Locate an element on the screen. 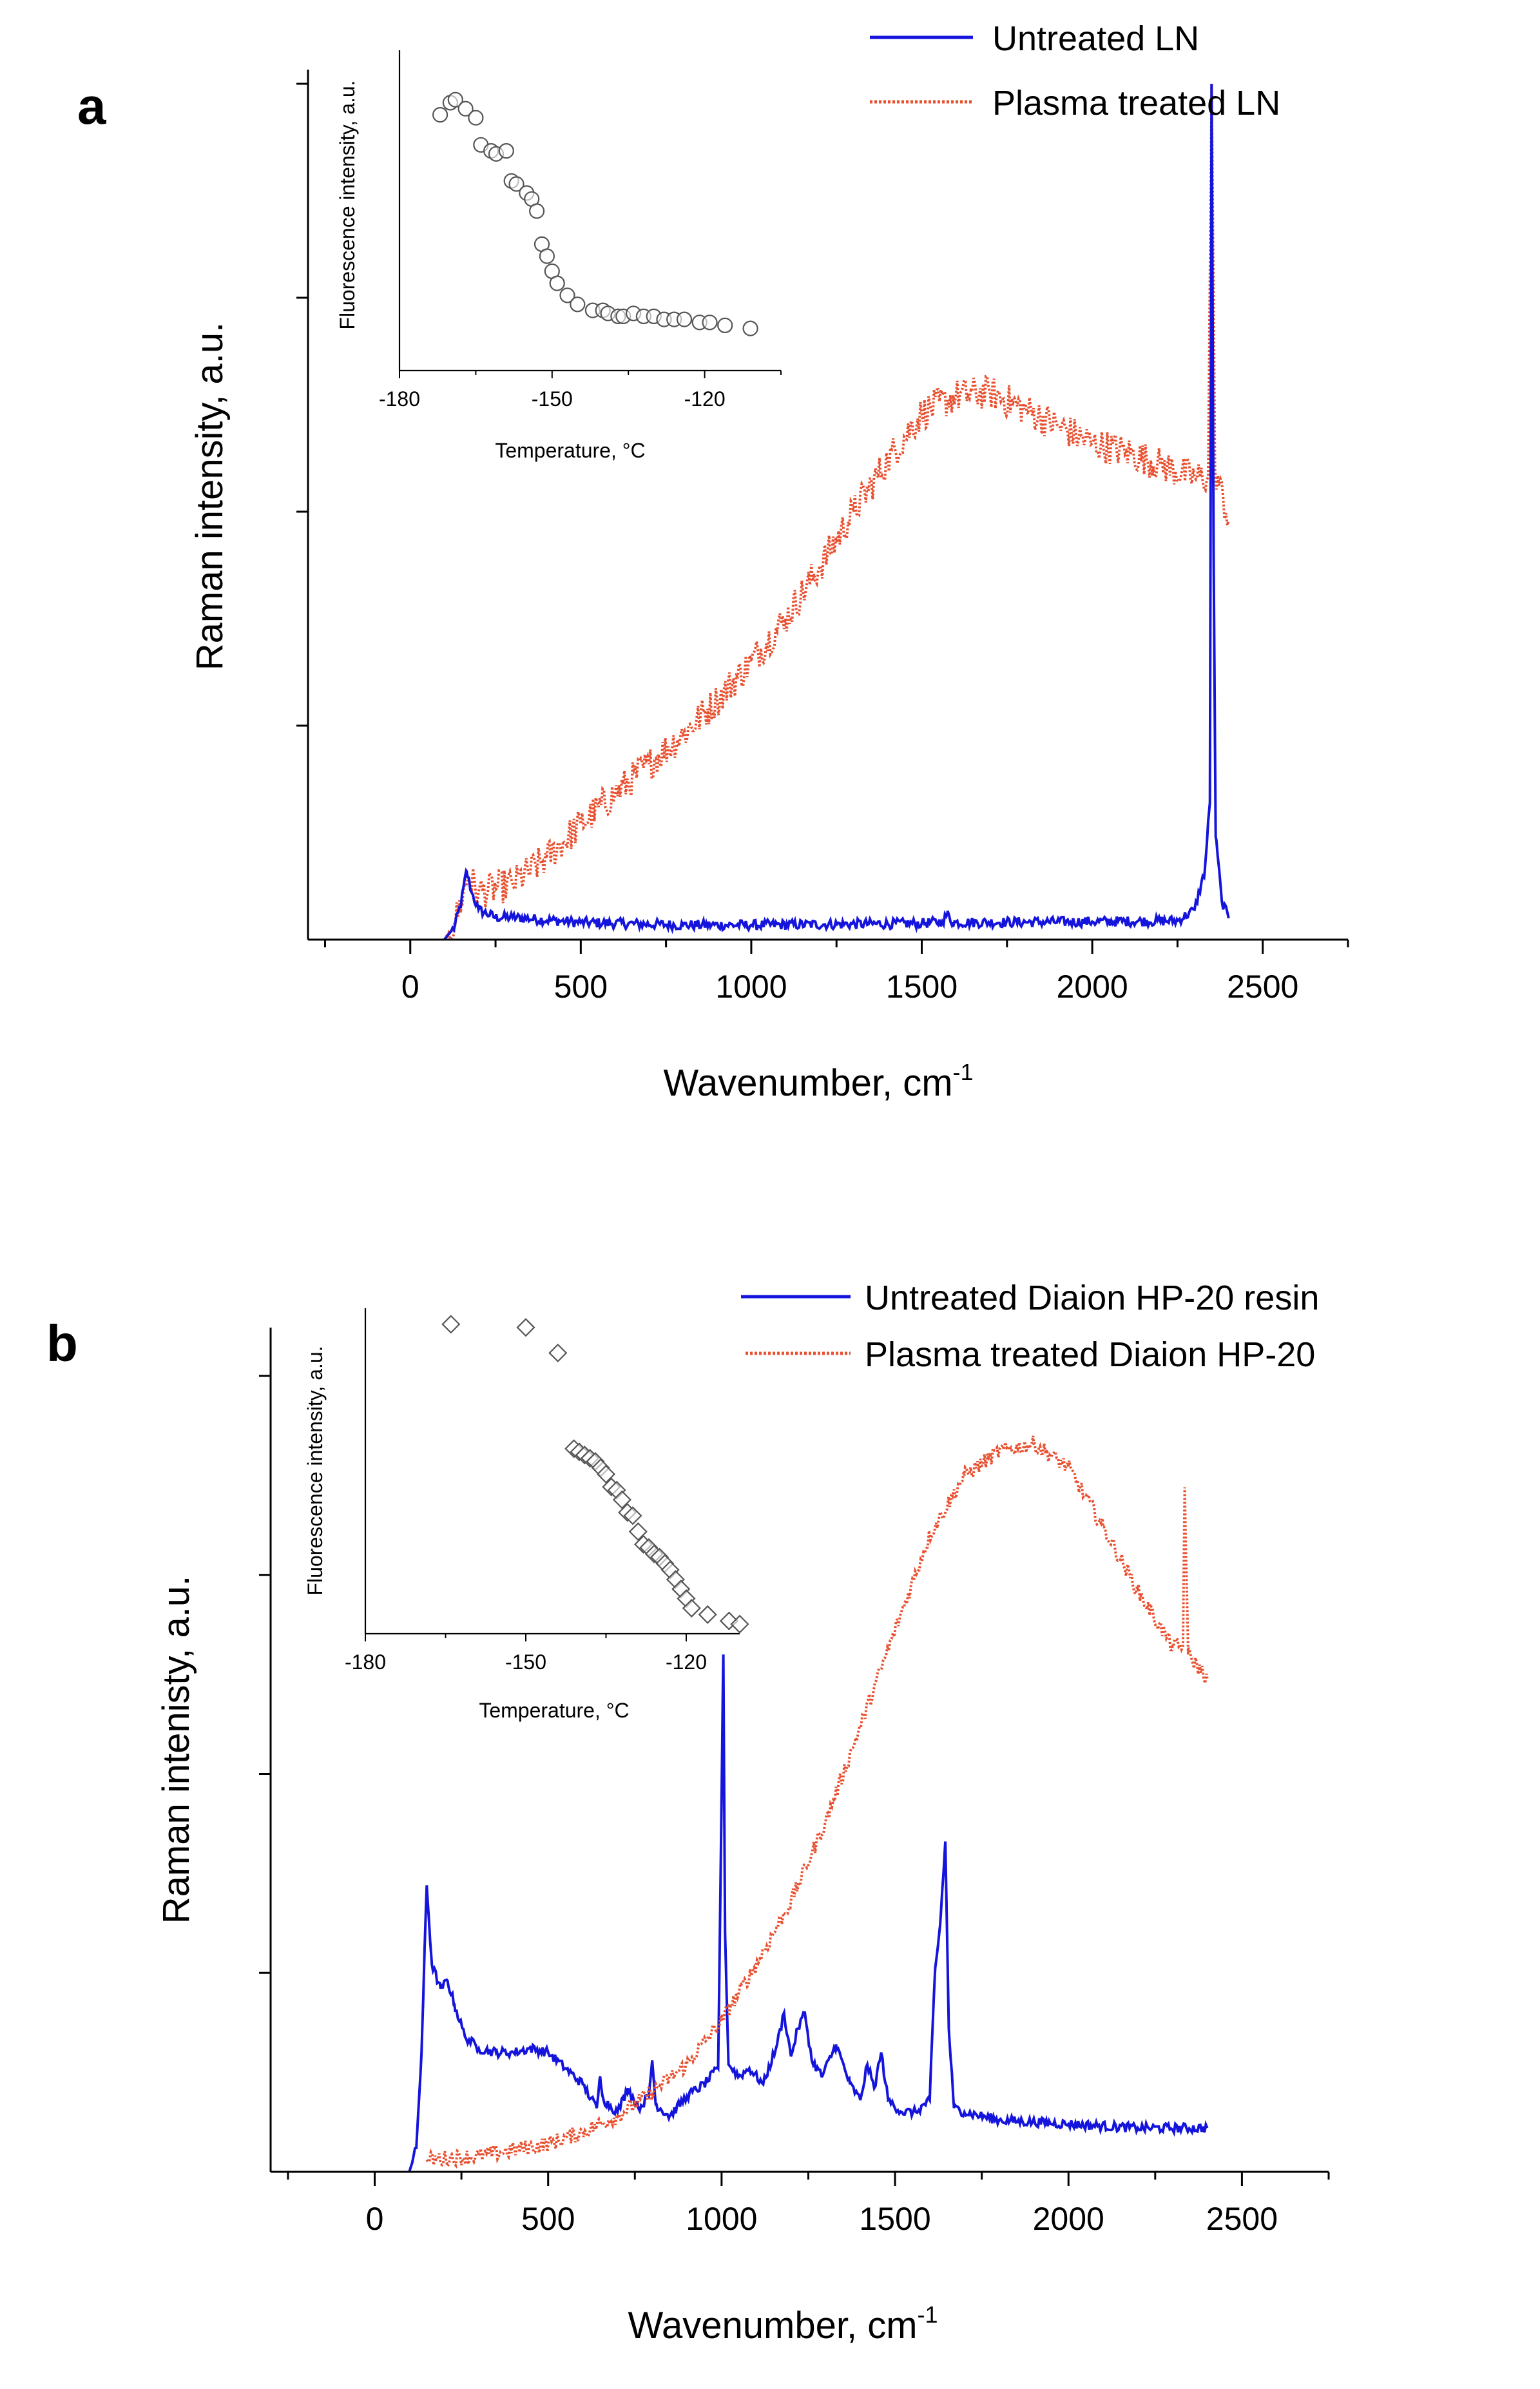 This screenshot has height=2389, width=1540. panel-a-legend-label-plasma: Plasma treated LN is located at coordinates (1136, 103).